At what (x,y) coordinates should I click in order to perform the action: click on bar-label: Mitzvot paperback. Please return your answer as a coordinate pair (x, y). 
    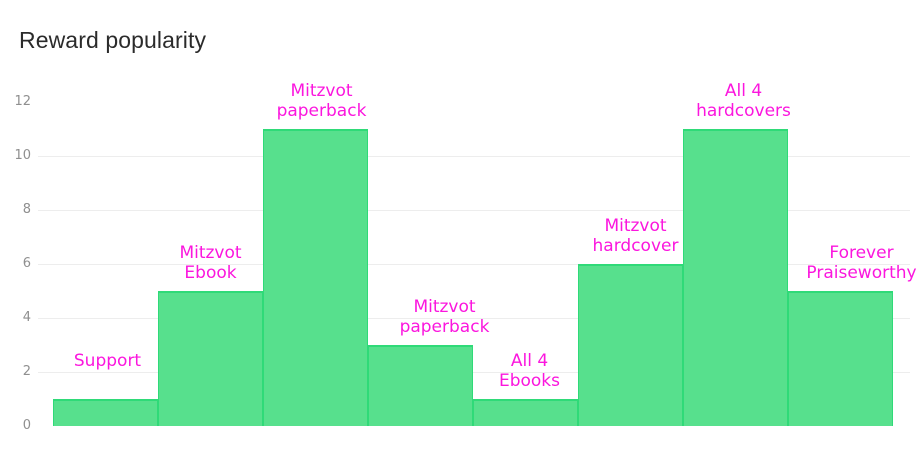
    Looking at the image, I should click on (322, 101).